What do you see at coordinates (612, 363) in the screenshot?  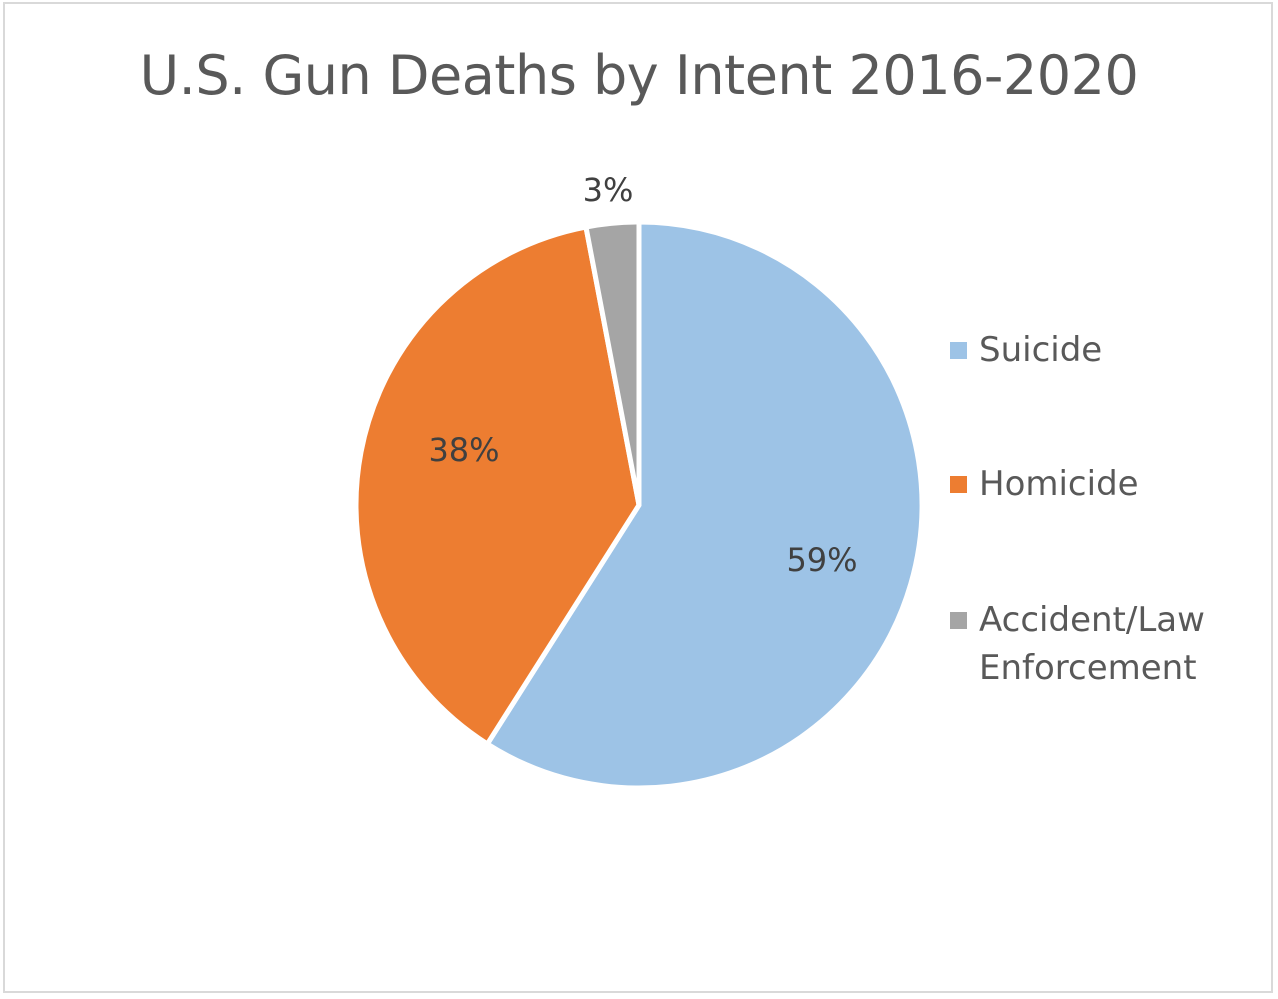 I see `pie-slice-accident` at bounding box center [612, 363].